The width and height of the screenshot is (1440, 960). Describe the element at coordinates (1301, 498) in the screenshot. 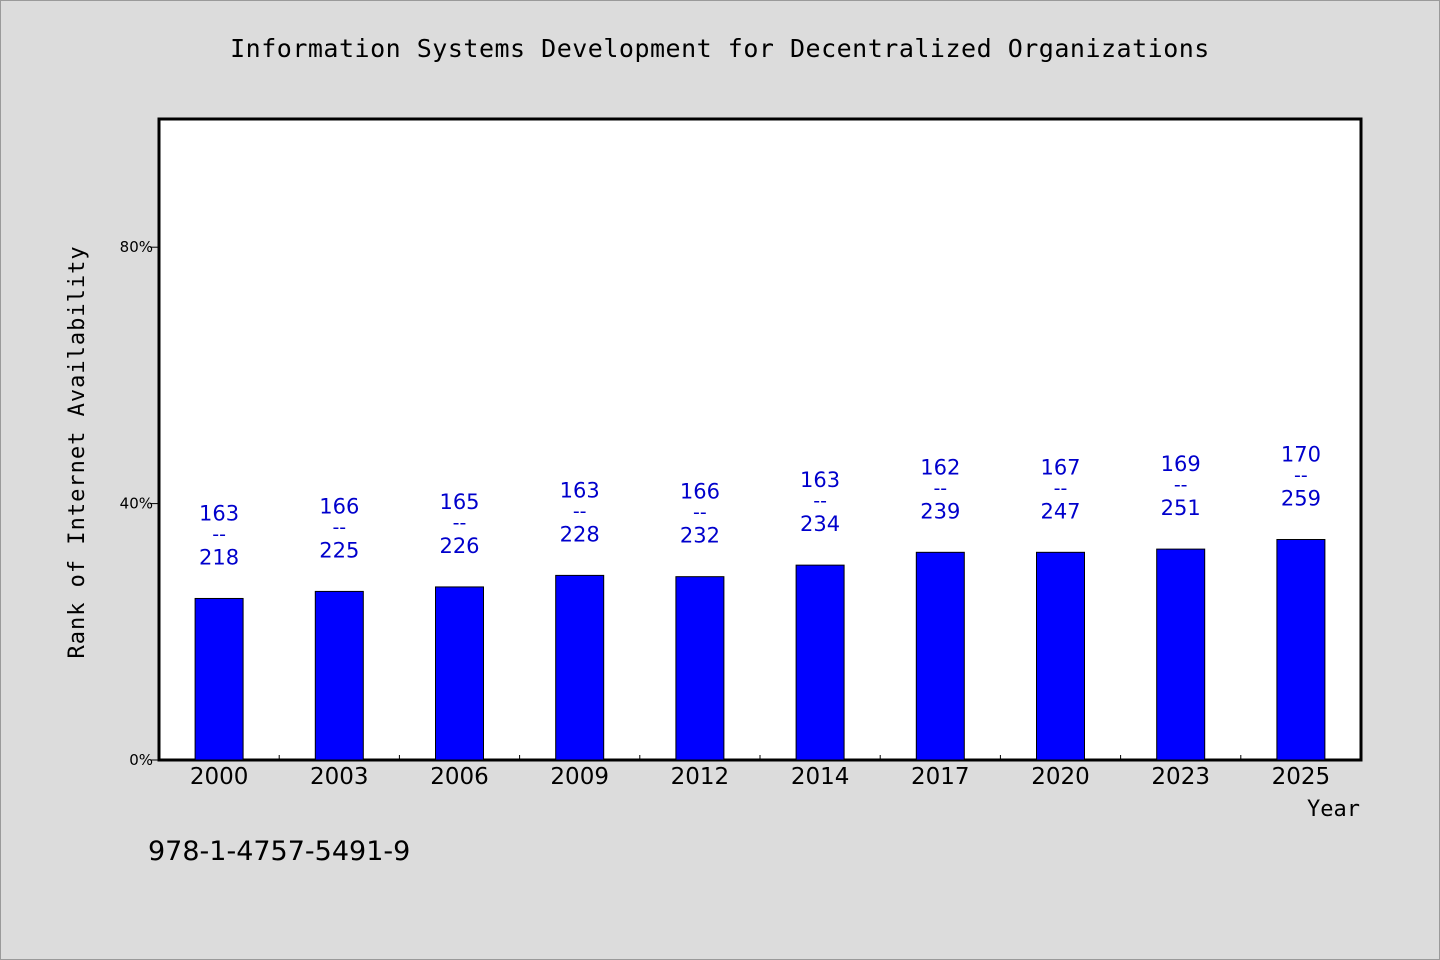

I see `data-label-bottom: 259` at that location.